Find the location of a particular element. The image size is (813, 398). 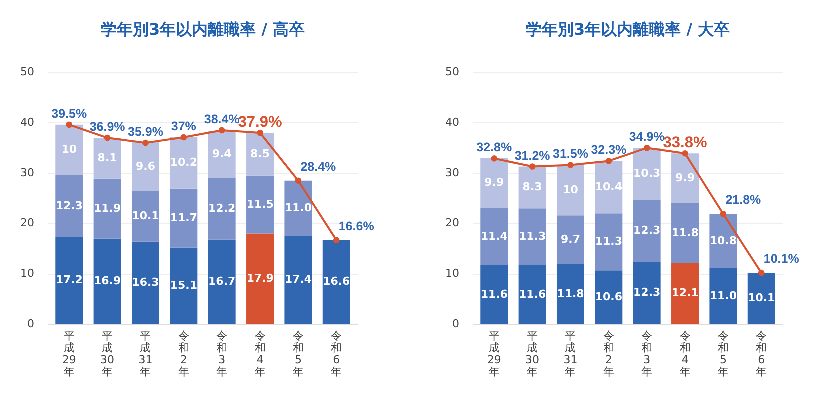

data-label: 11.9 is located at coordinates (108, 208).